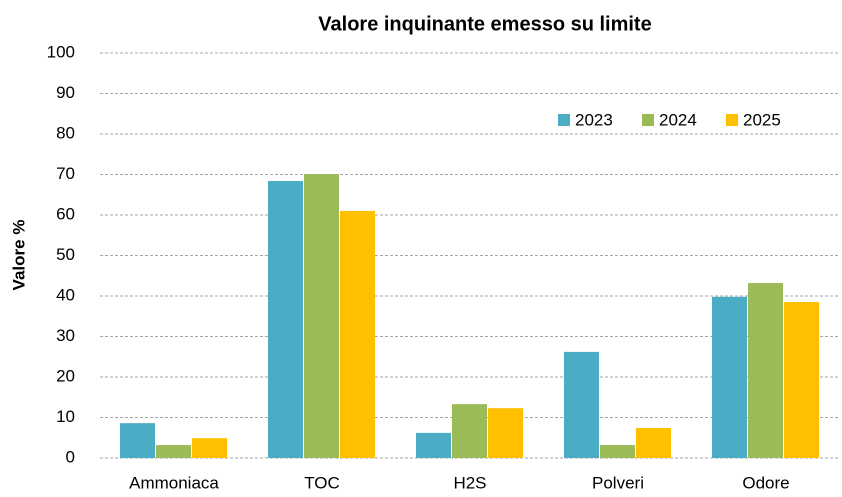 This screenshot has height=497, width=842. Describe the element at coordinates (65, 375) in the screenshot. I see `y-tick-label: 20` at that location.